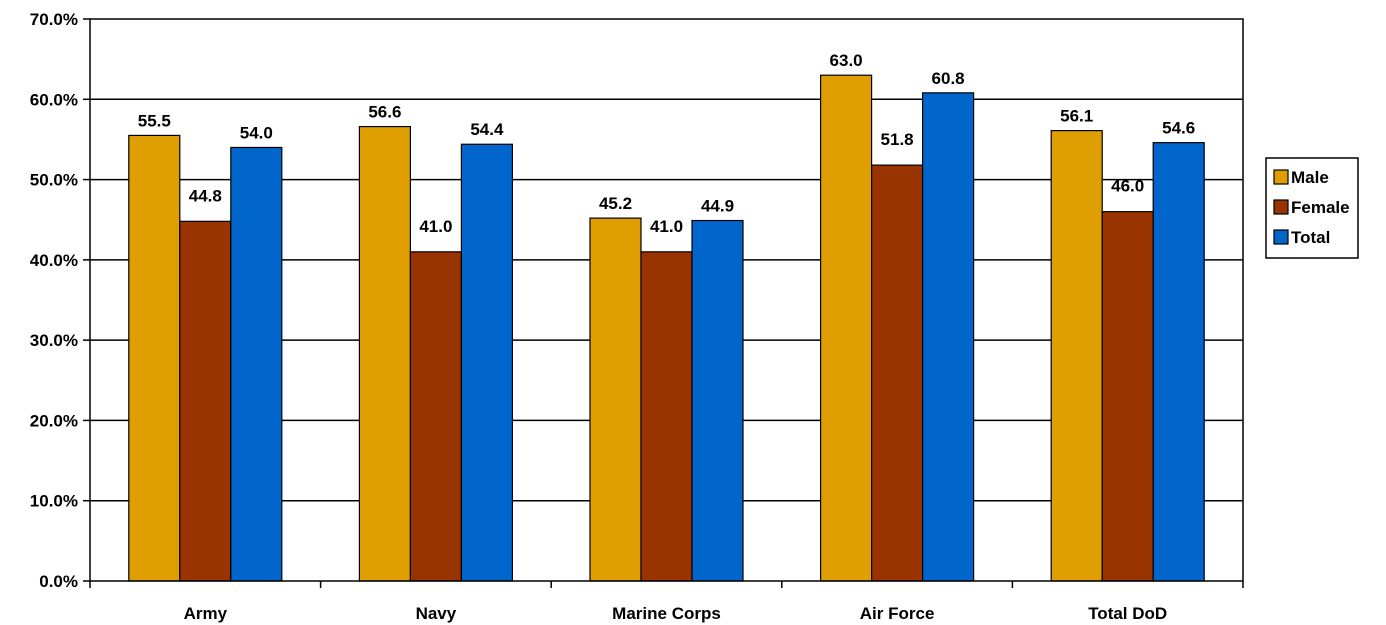 The height and width of the screenshot is (625, 1386). Describe the element at coordinates (615, 203) in the screenshot. I see `data-label: 45.2` at that location.